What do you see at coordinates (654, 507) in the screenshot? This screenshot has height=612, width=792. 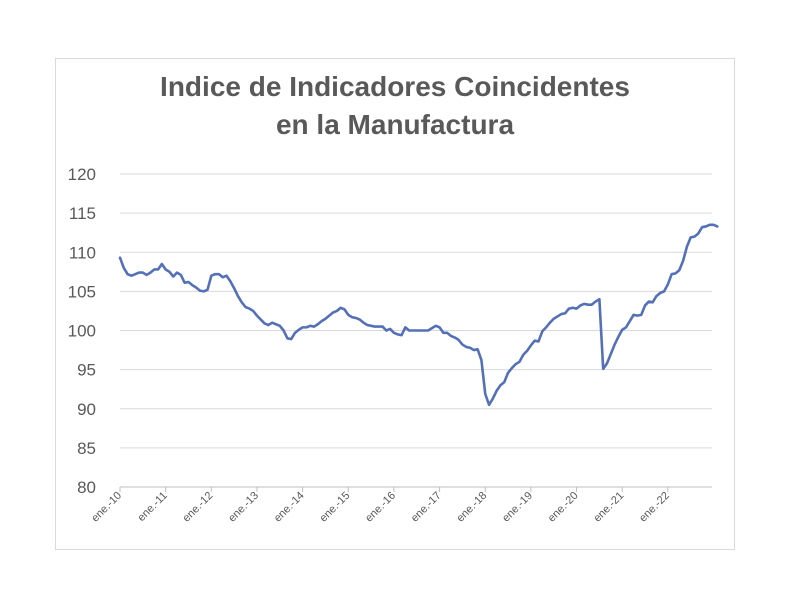 I see `x-tick-label: ene.-22` at bounding box center [654, 507].